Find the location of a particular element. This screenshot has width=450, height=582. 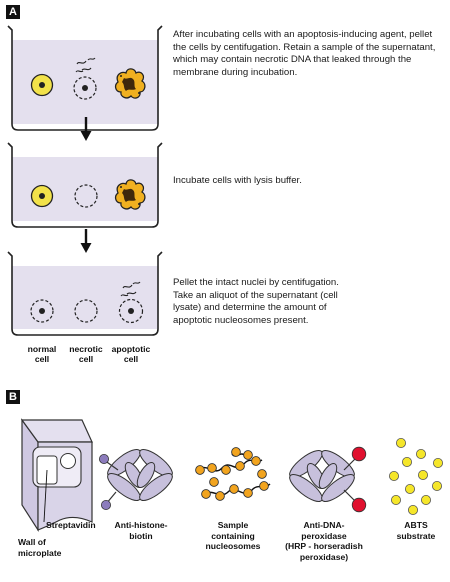

nucleosome-sample-icon is located at coordinates (233, 474).